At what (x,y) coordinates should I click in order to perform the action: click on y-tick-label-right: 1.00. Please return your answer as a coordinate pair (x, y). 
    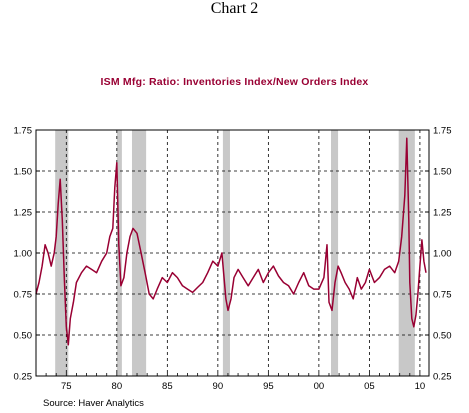
    Looking at the image, I should click on (442, 254).